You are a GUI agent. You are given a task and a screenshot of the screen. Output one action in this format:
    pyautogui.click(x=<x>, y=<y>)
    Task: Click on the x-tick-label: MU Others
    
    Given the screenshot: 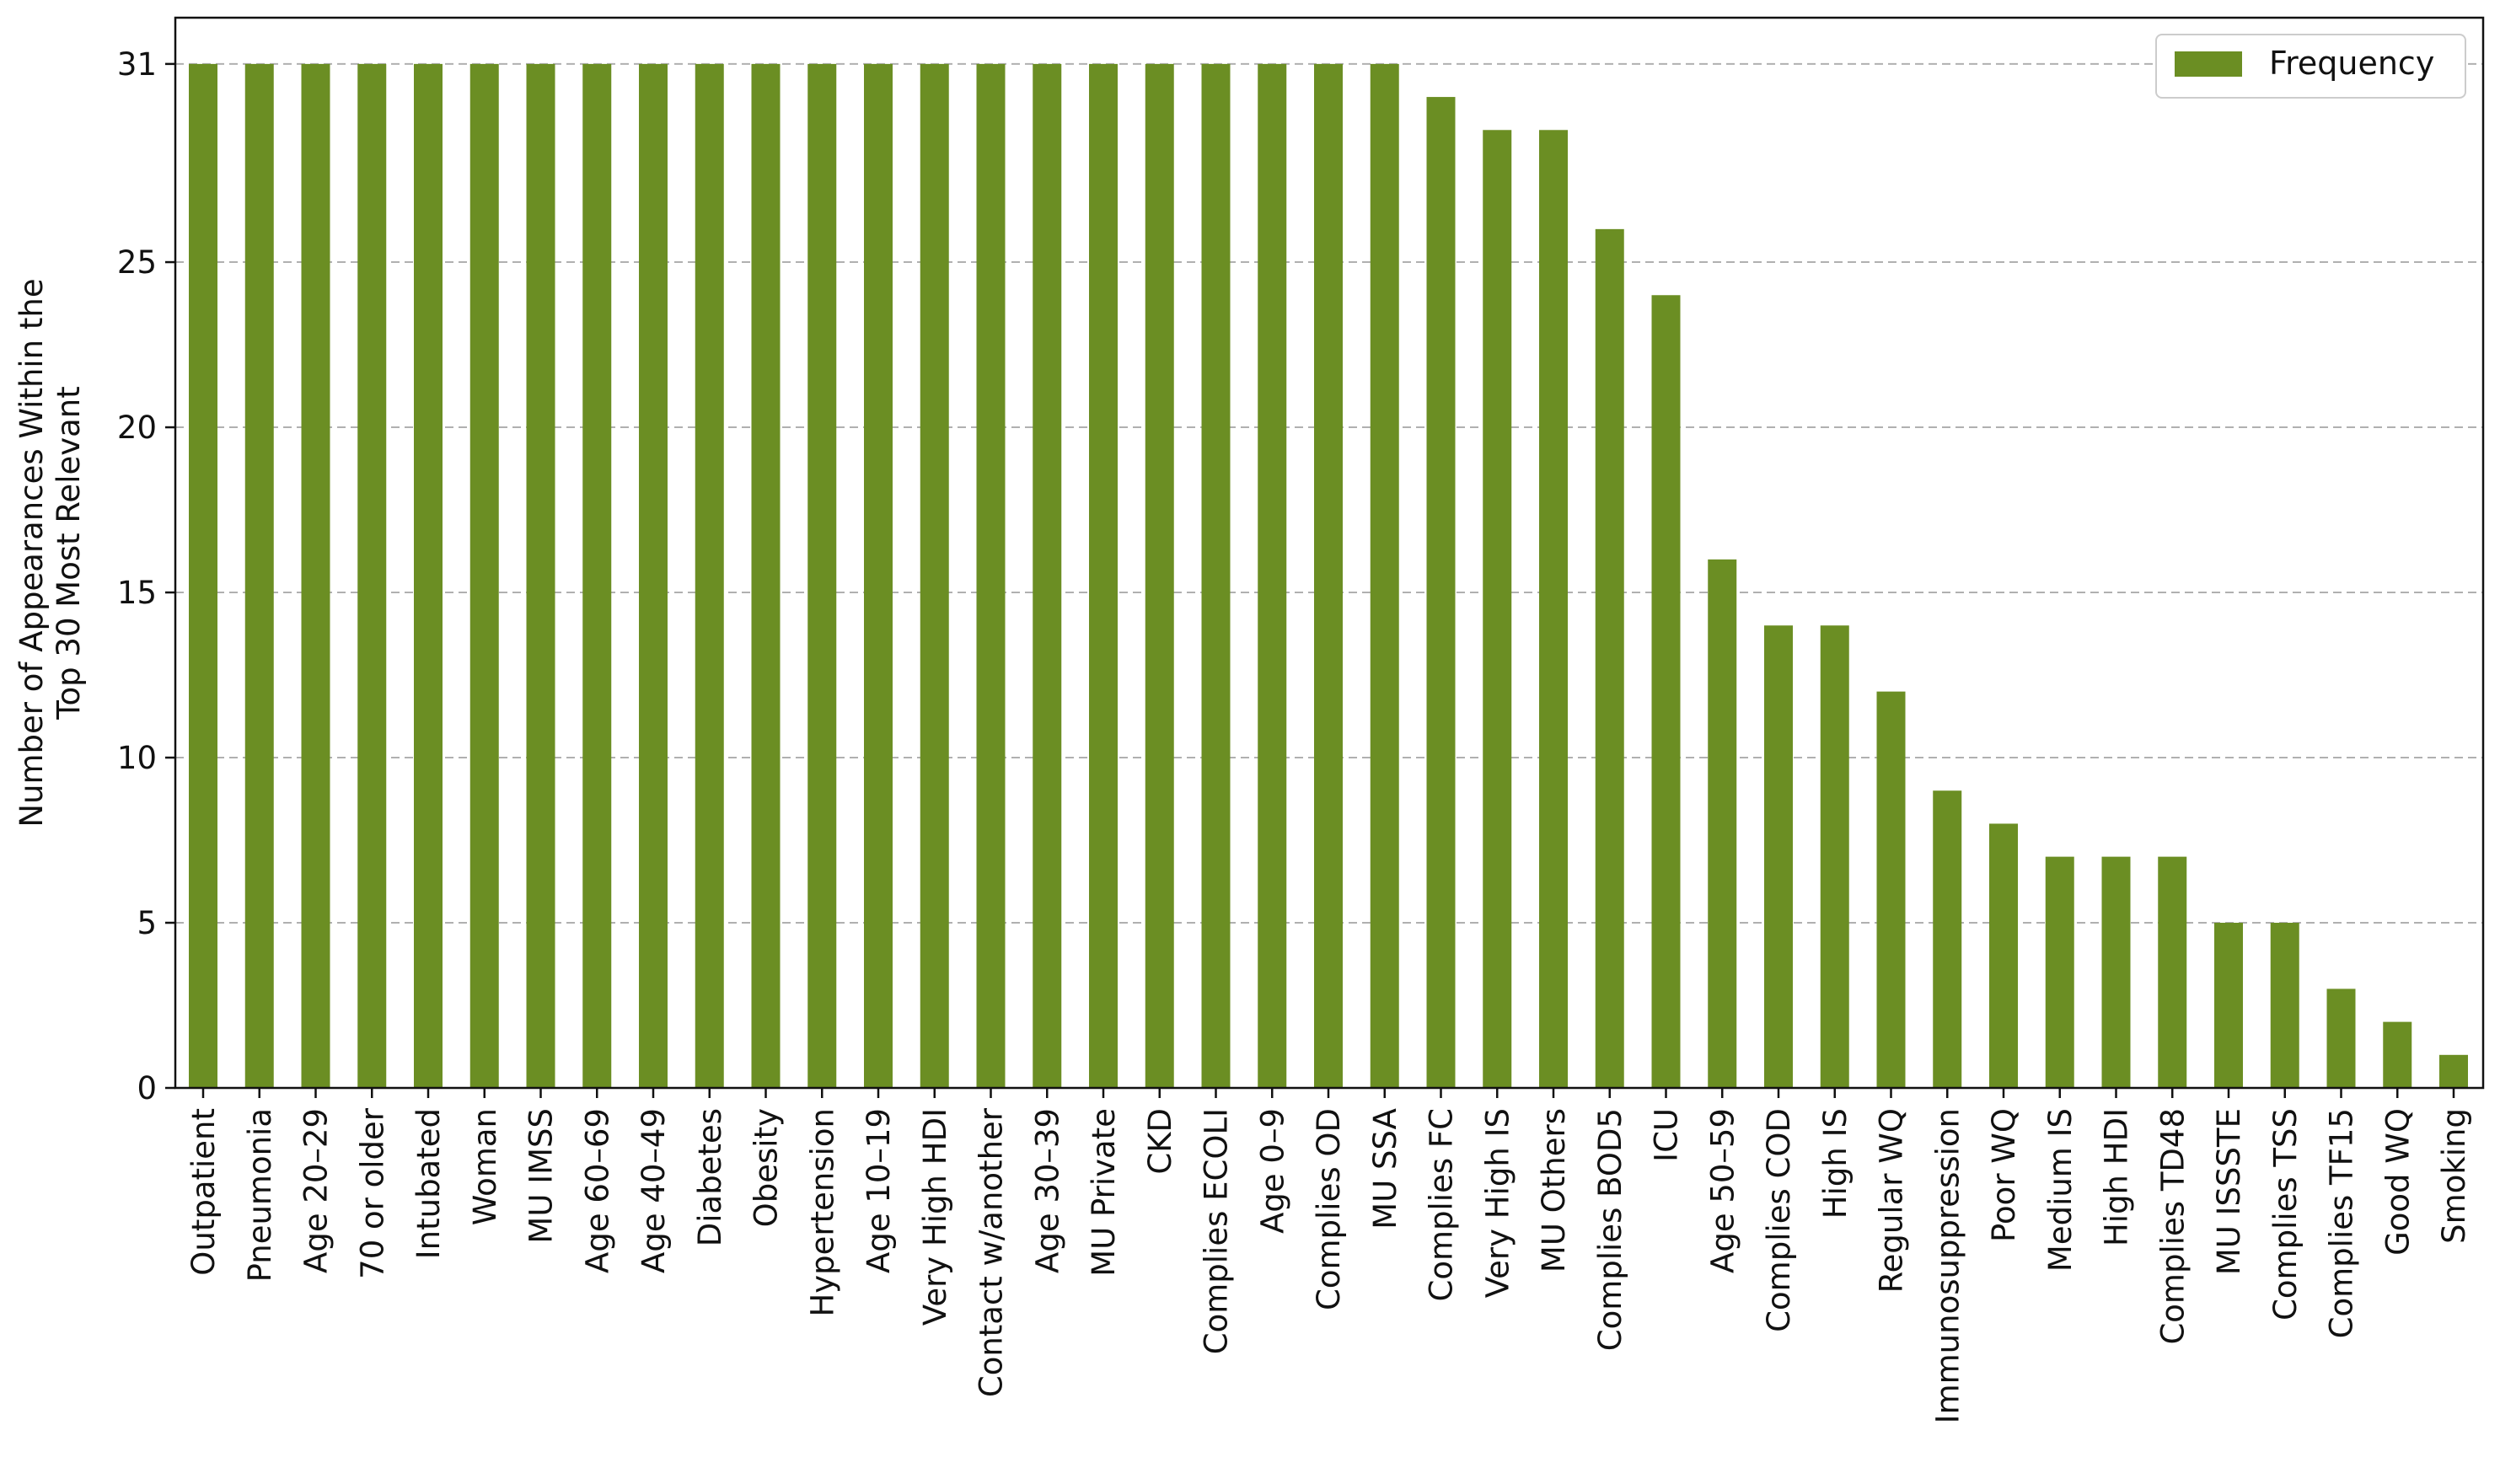 What is the action you would take?
    pyautogui.click(x=1554, y=1190)
    